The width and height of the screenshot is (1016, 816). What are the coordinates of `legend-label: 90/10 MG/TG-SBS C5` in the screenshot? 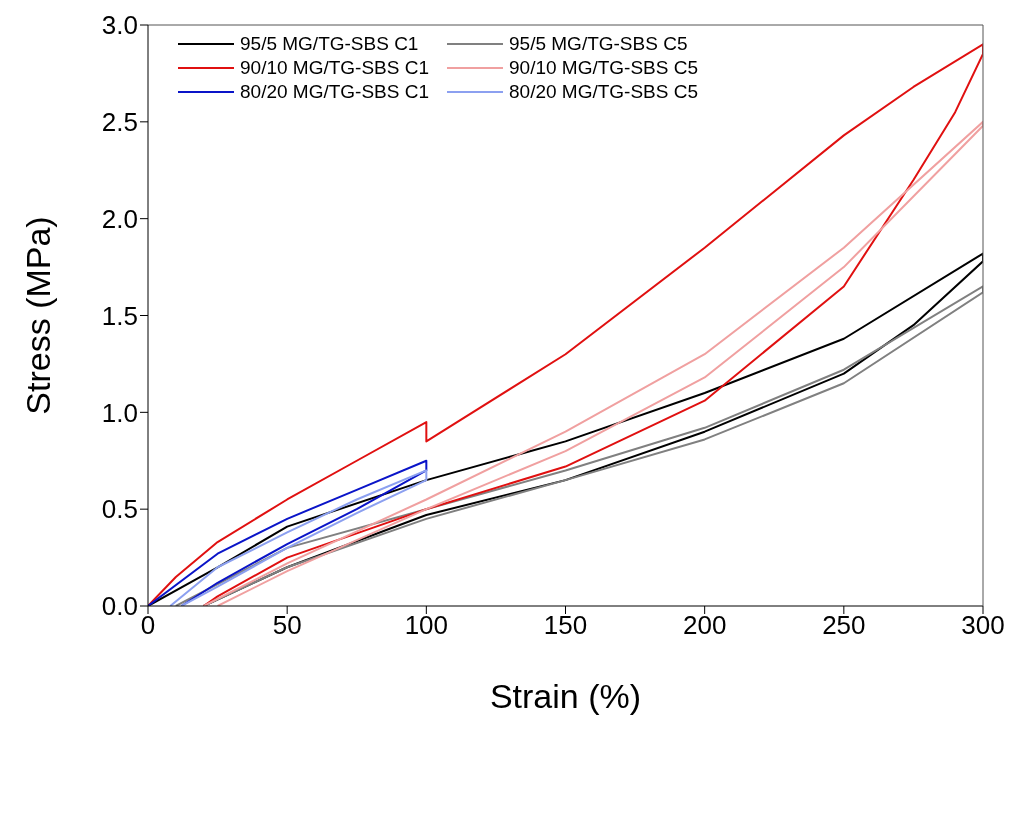 It's located at (604, 68).